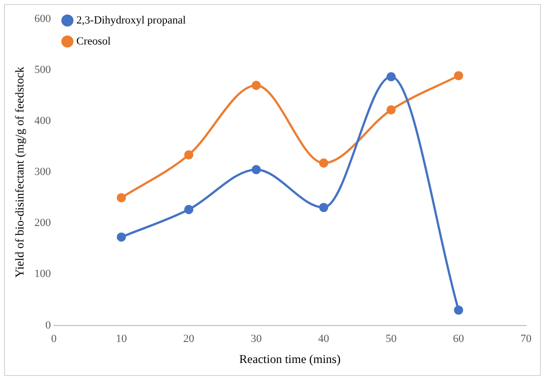 The height and width of the screenshot is (380, 545). What do you see at coordinates (43, 70) in the screenshot?
I see `y-tick-label: 500` at bounding box center [43, 70].